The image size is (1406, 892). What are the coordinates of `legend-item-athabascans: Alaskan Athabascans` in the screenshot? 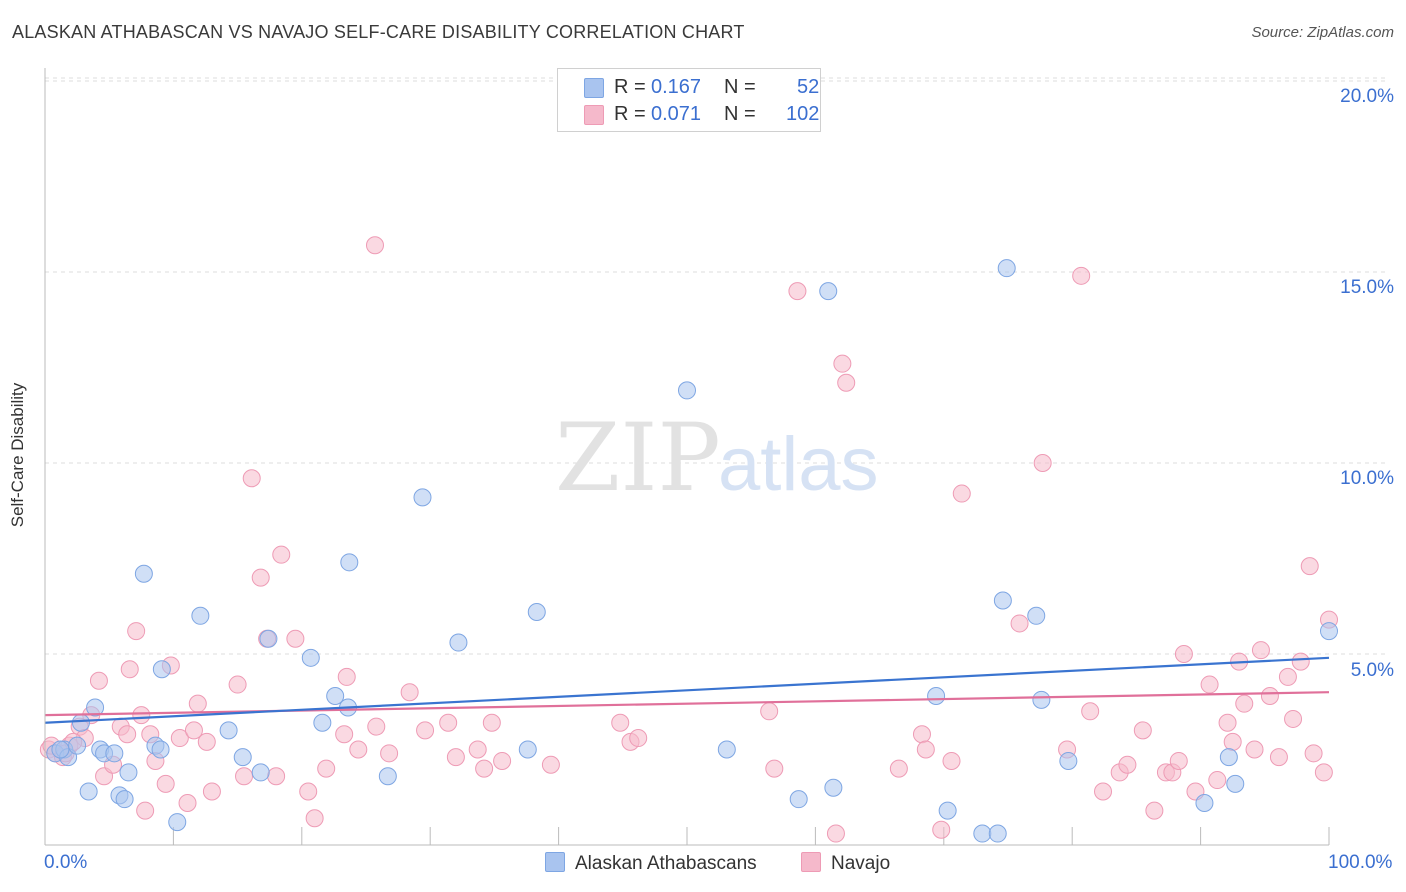 It's located at (651, 863).